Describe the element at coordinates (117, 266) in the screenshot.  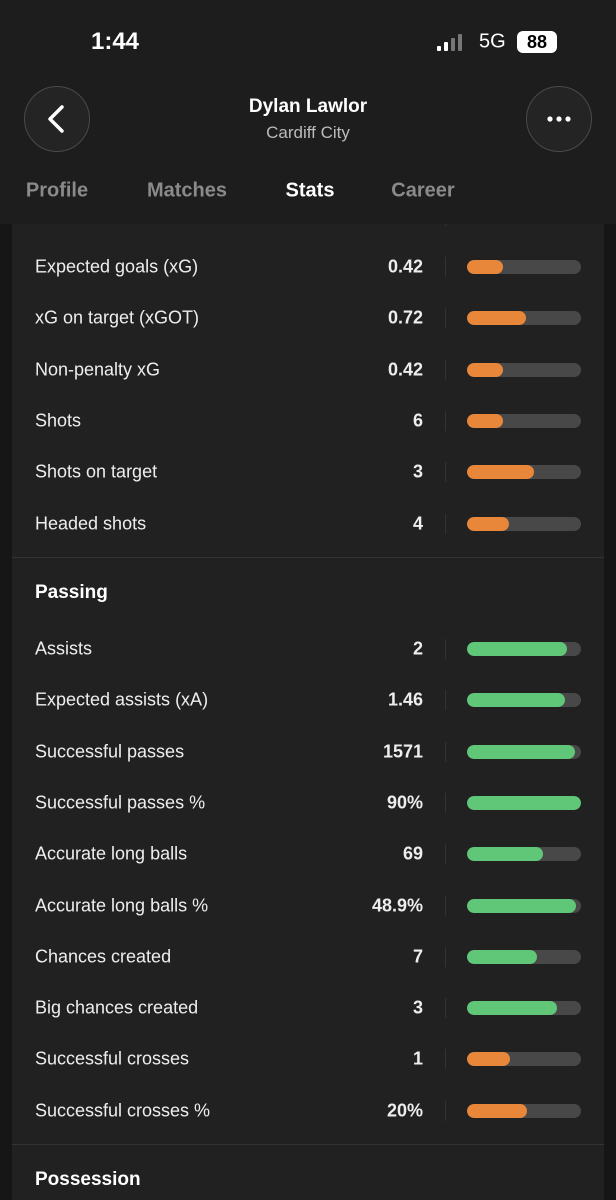
I see `stat-label: Expected goals (xG)` at that location.